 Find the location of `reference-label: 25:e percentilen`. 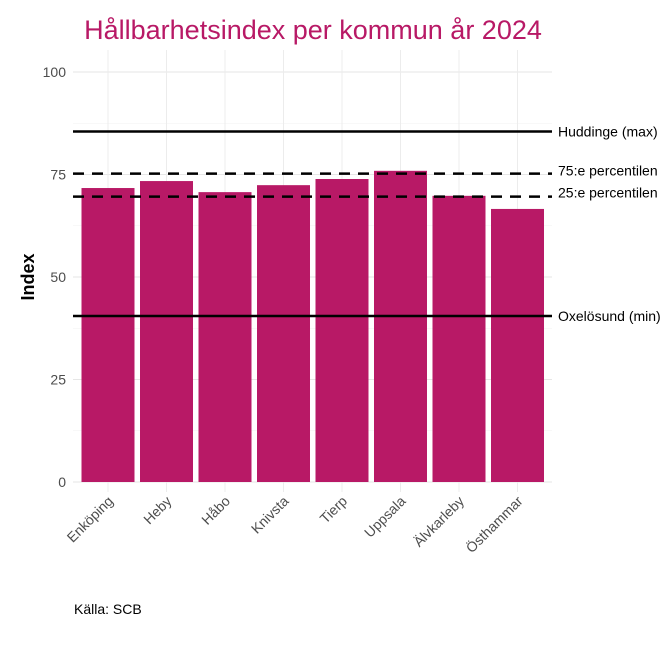

reference-label: 25:e percentilen is located at coordinates (608, 193).